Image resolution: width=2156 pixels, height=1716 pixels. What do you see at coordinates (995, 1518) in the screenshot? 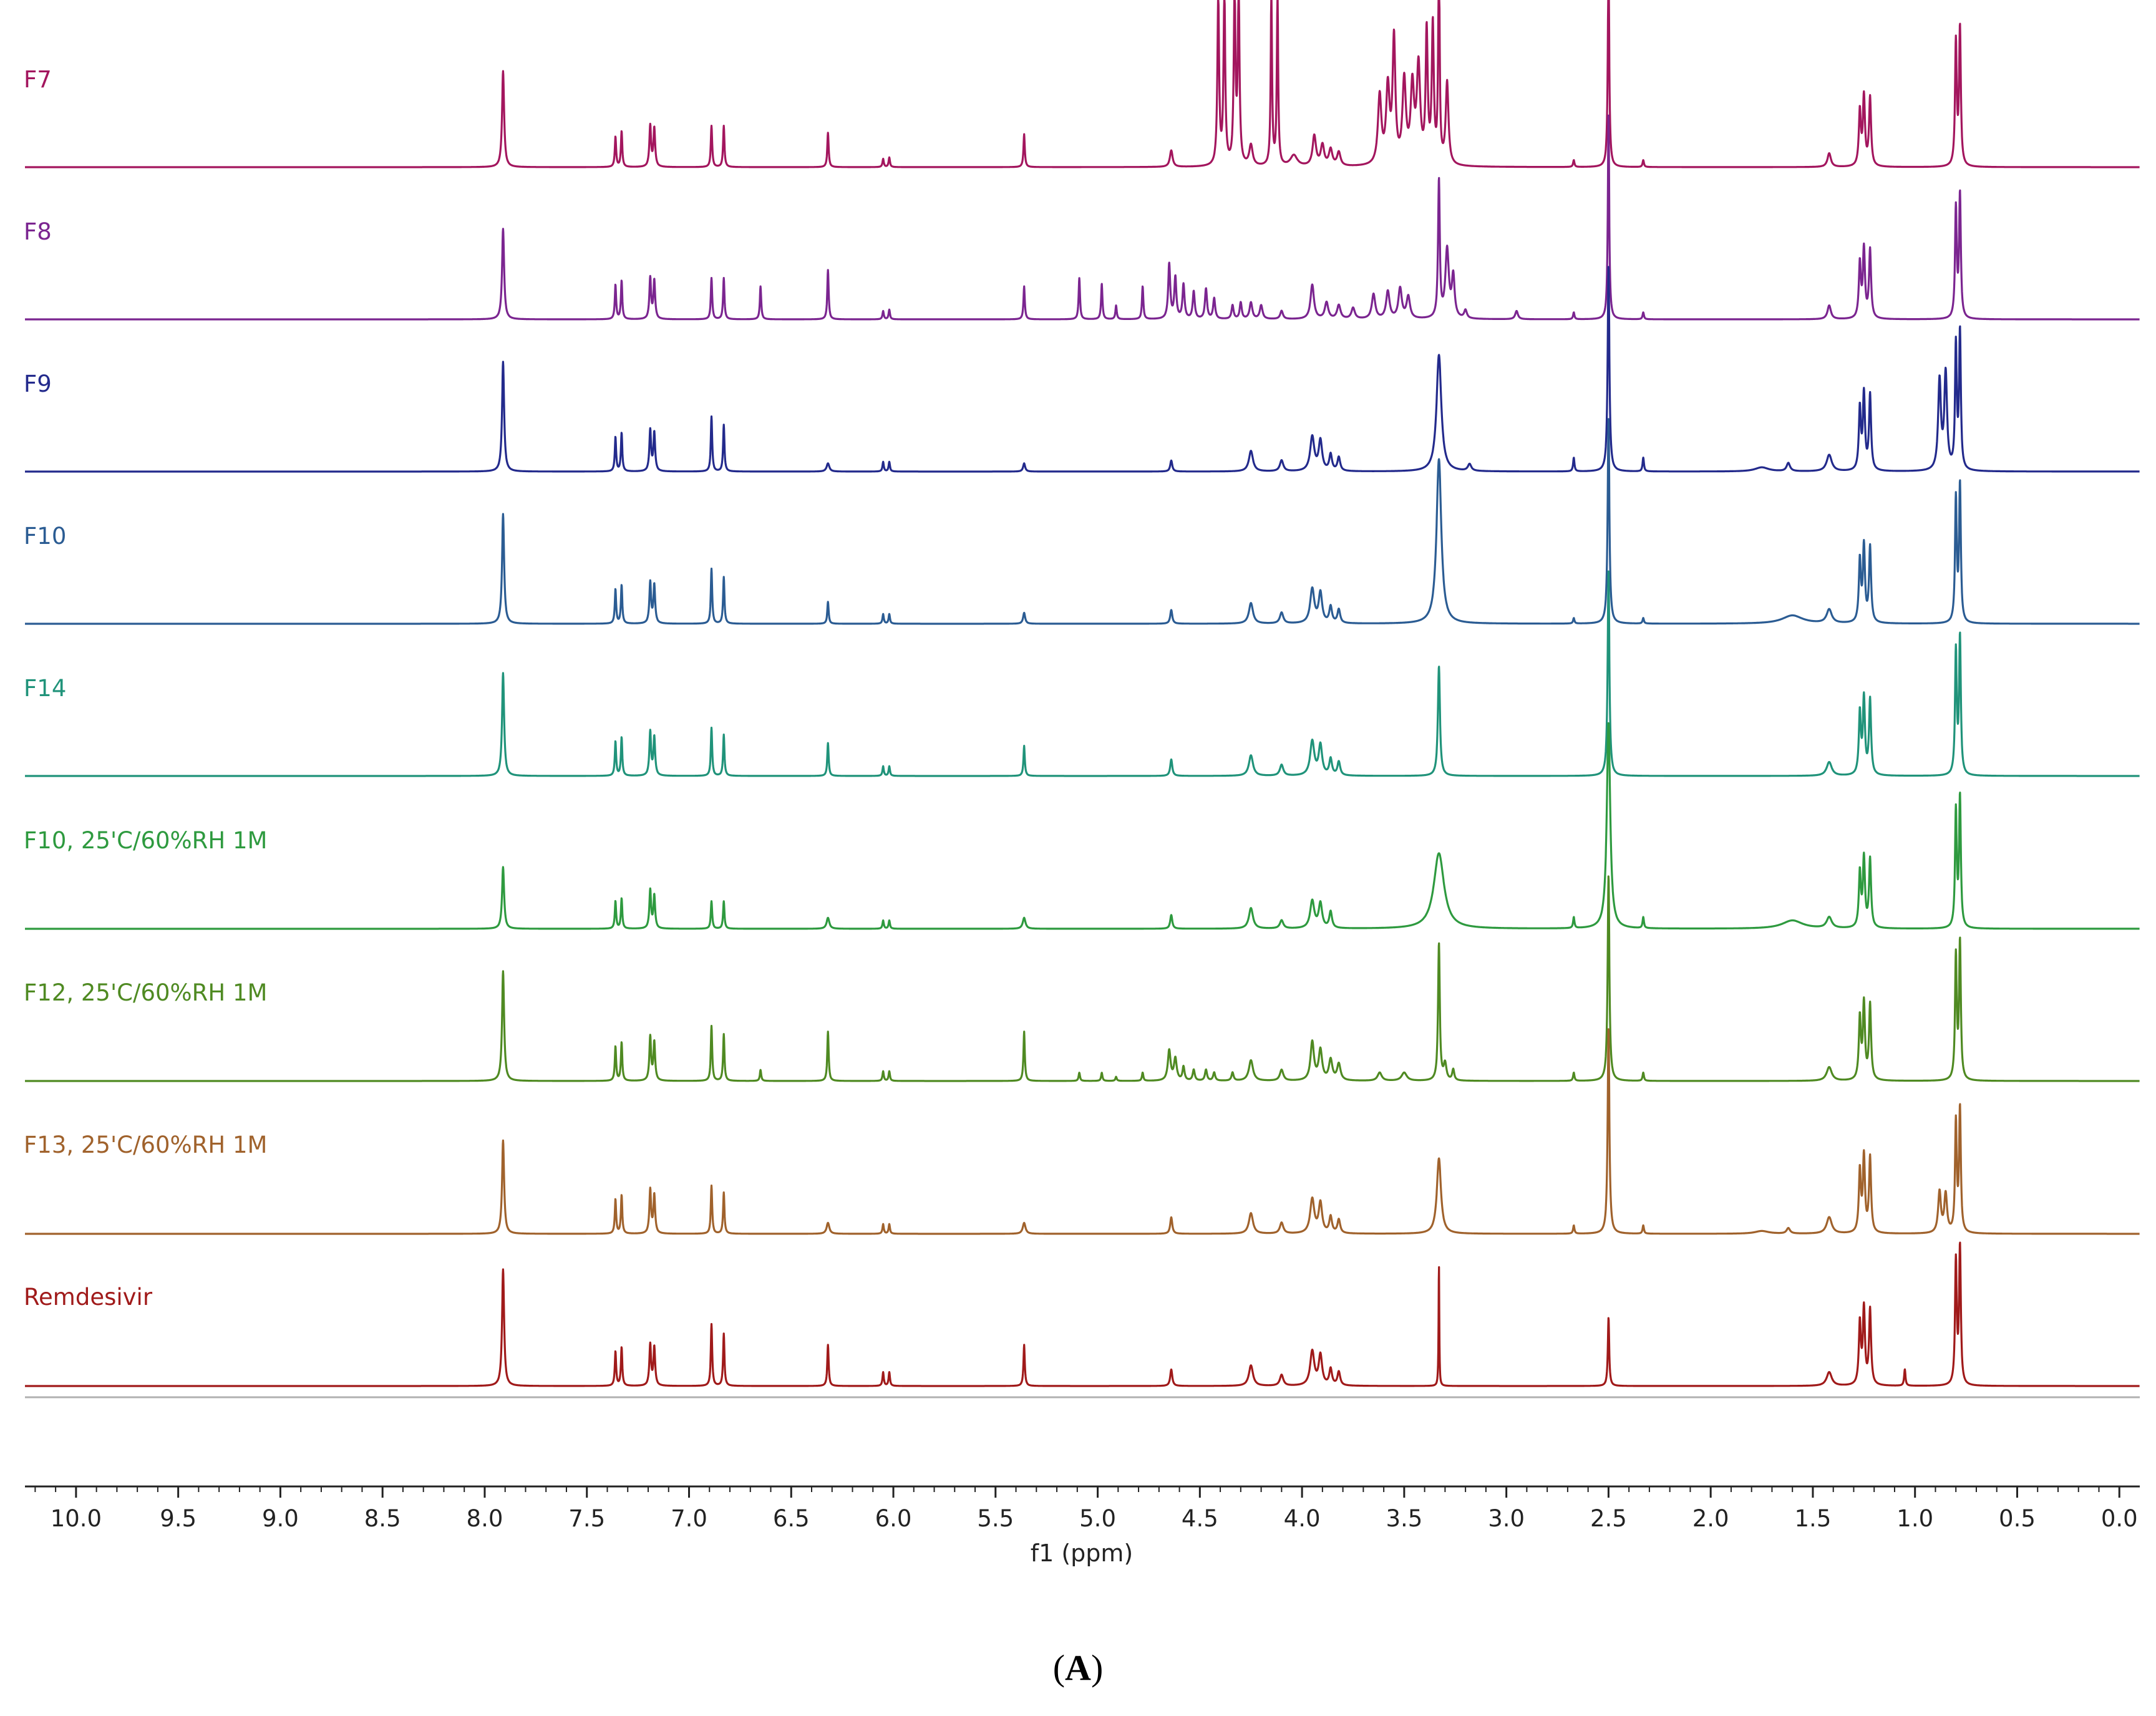
I see `x-tick-label: 5.5` at bounding box center [995, 1518].